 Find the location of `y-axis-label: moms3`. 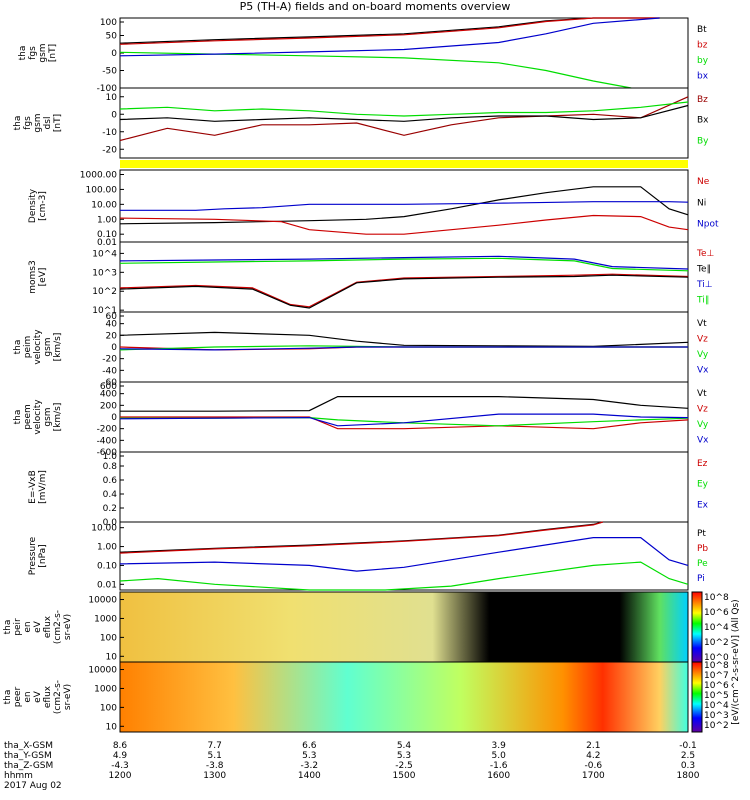

y-axis-label: moms3 is located at coordinates (33, 276).